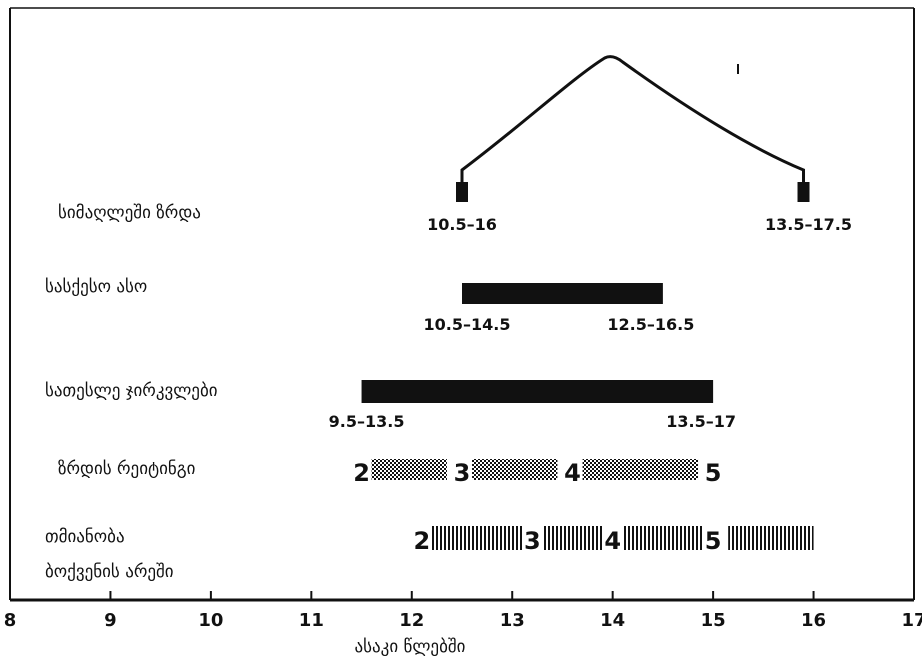  Describe the element at coordinates (367, 421) in the screenshot. I see `start-range-label: 9.5–13.5` at that location.